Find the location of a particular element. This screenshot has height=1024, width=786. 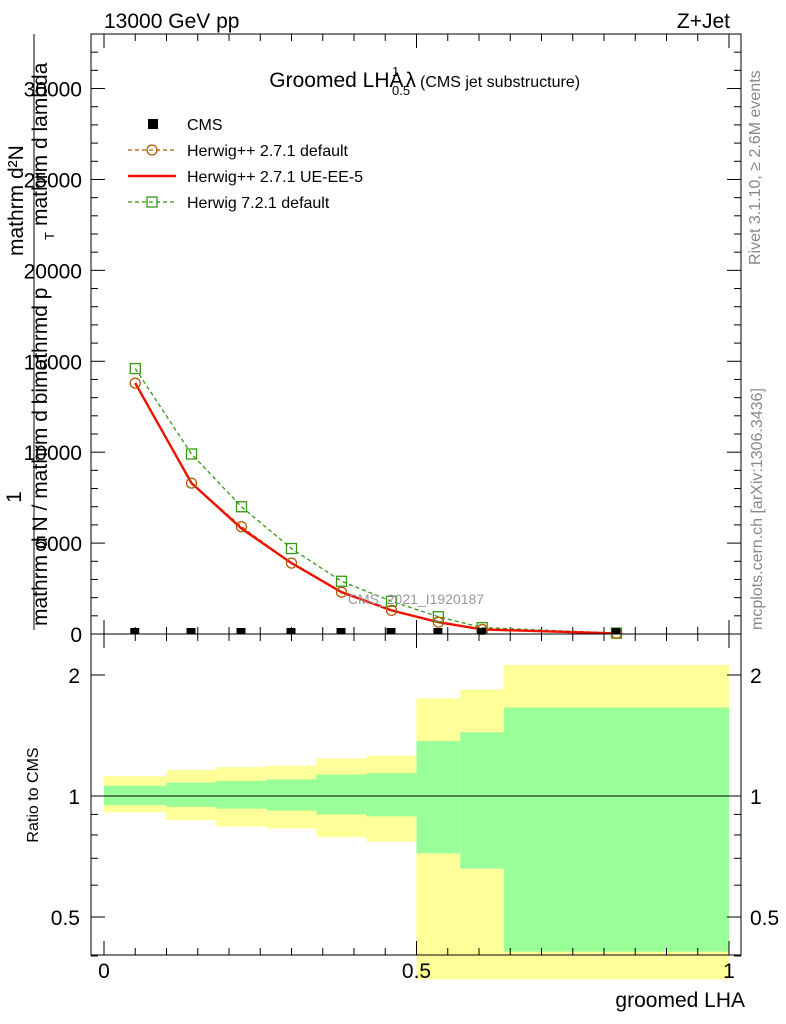

y-tick-label: 15000 is located at coordinates (53, 362).